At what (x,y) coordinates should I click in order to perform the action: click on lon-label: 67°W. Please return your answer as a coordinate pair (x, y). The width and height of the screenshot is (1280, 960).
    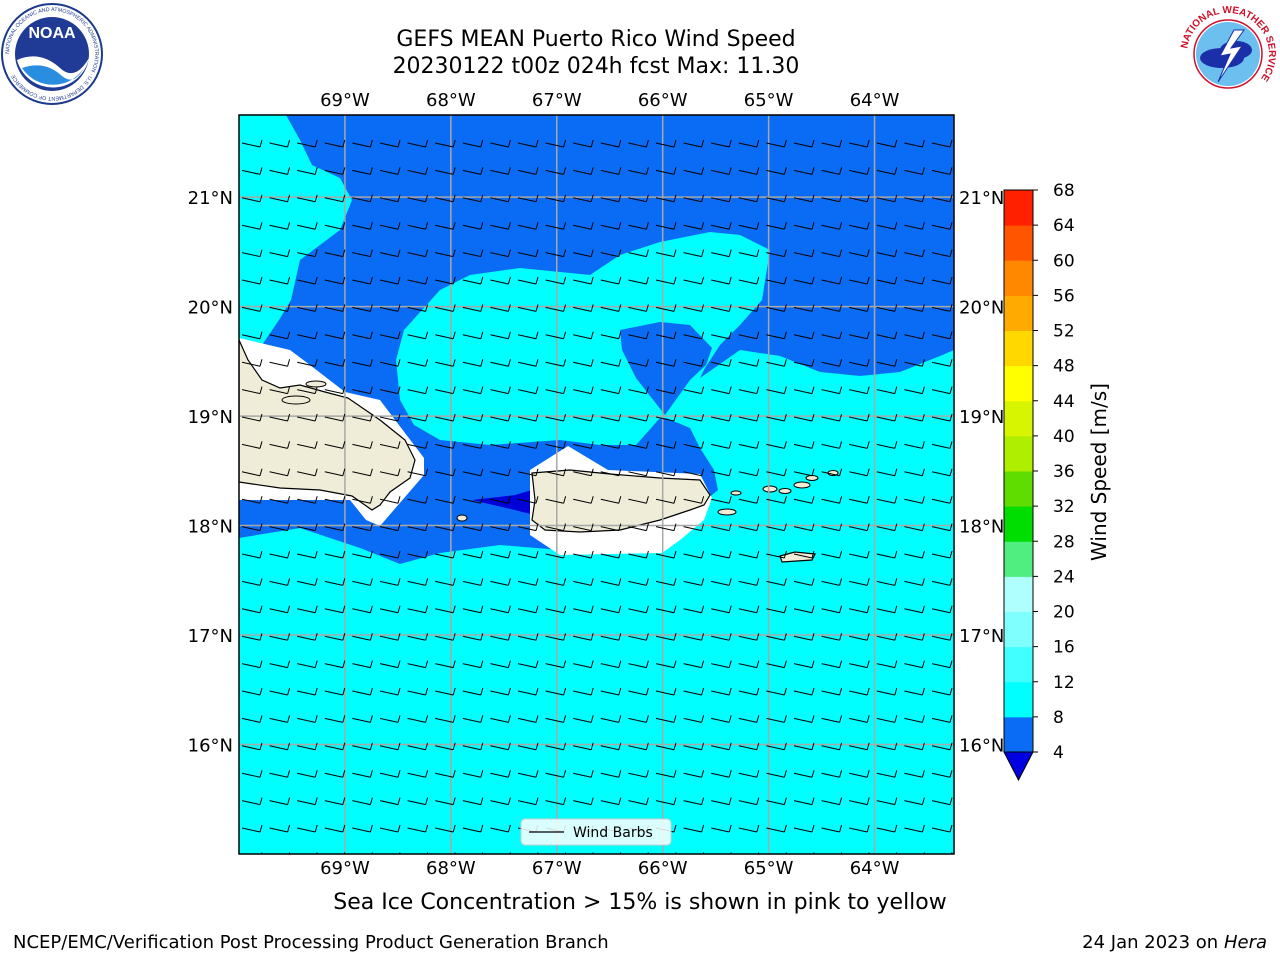
    Looking at the image, I should click on (557, 868).